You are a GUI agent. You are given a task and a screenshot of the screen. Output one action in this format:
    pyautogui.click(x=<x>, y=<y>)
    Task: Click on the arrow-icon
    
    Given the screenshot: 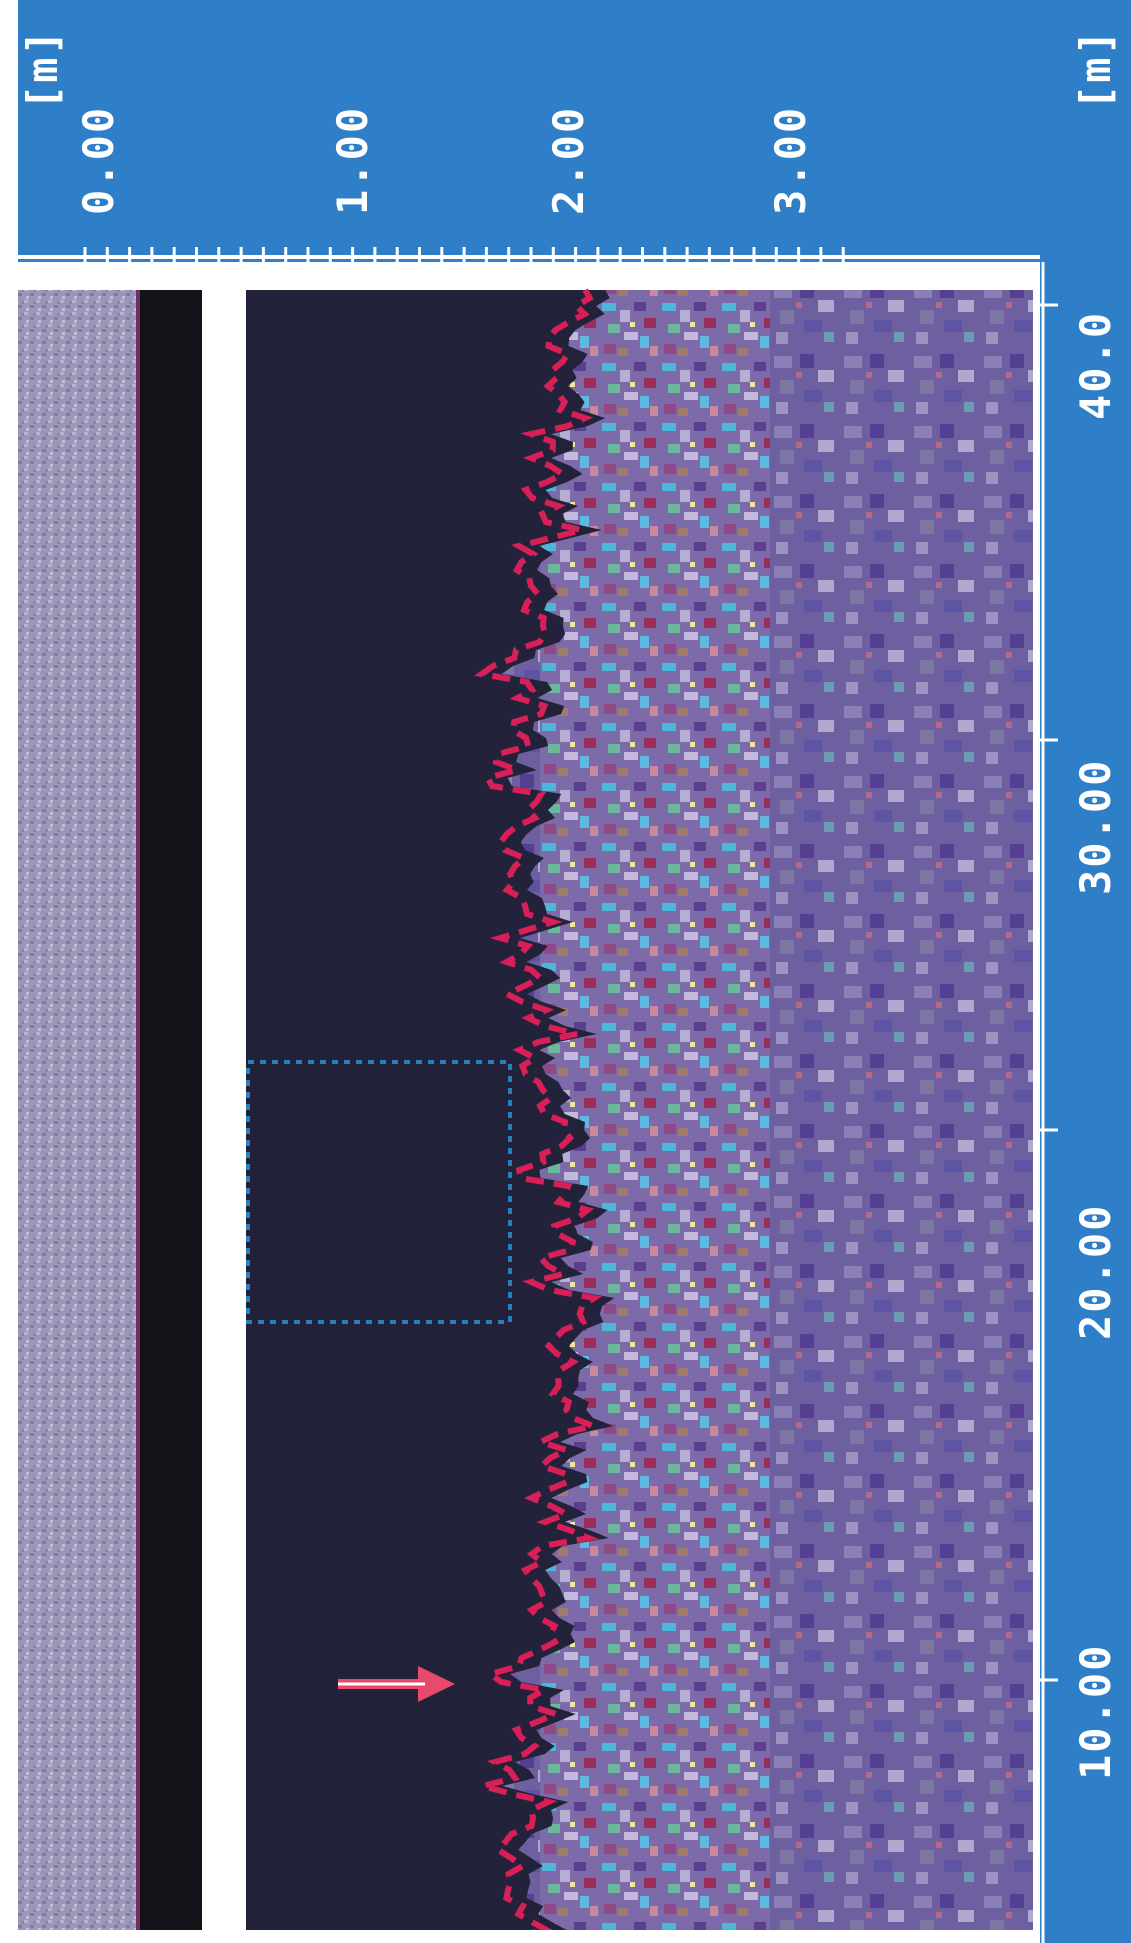 What is the action you would take?
    pyautogui.click(x=396, y=1684)
    